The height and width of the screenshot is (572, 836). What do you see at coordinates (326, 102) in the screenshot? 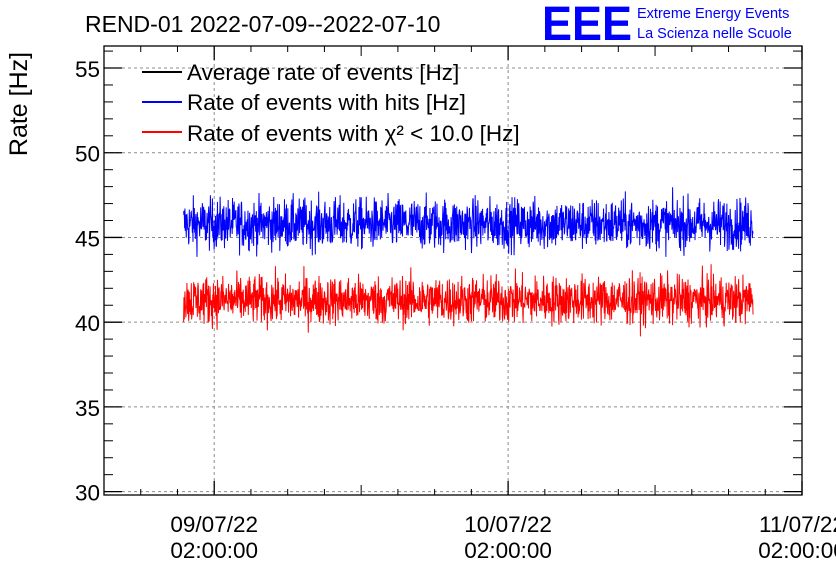
I see `legend-label-hits: Rate of events with hits [Hz]` at bounding box center [326, 102].